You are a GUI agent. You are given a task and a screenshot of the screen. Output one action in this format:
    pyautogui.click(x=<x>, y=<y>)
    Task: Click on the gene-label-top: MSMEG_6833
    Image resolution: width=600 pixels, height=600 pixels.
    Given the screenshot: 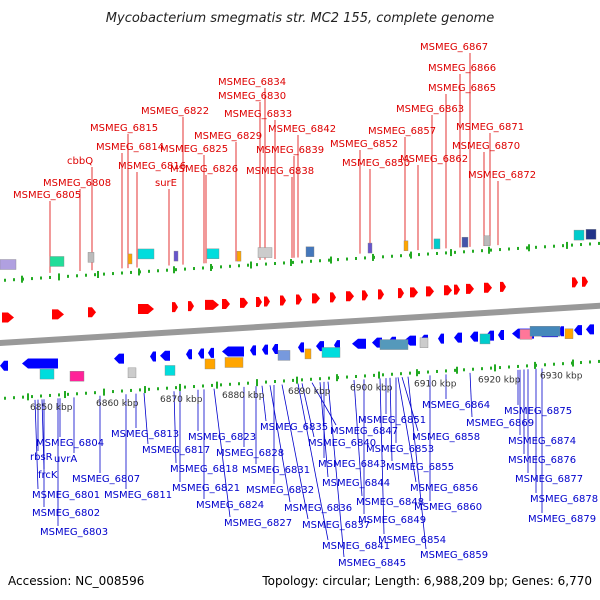 What is the action you would take?
    pyautogui.click(x=258, y=114)
    